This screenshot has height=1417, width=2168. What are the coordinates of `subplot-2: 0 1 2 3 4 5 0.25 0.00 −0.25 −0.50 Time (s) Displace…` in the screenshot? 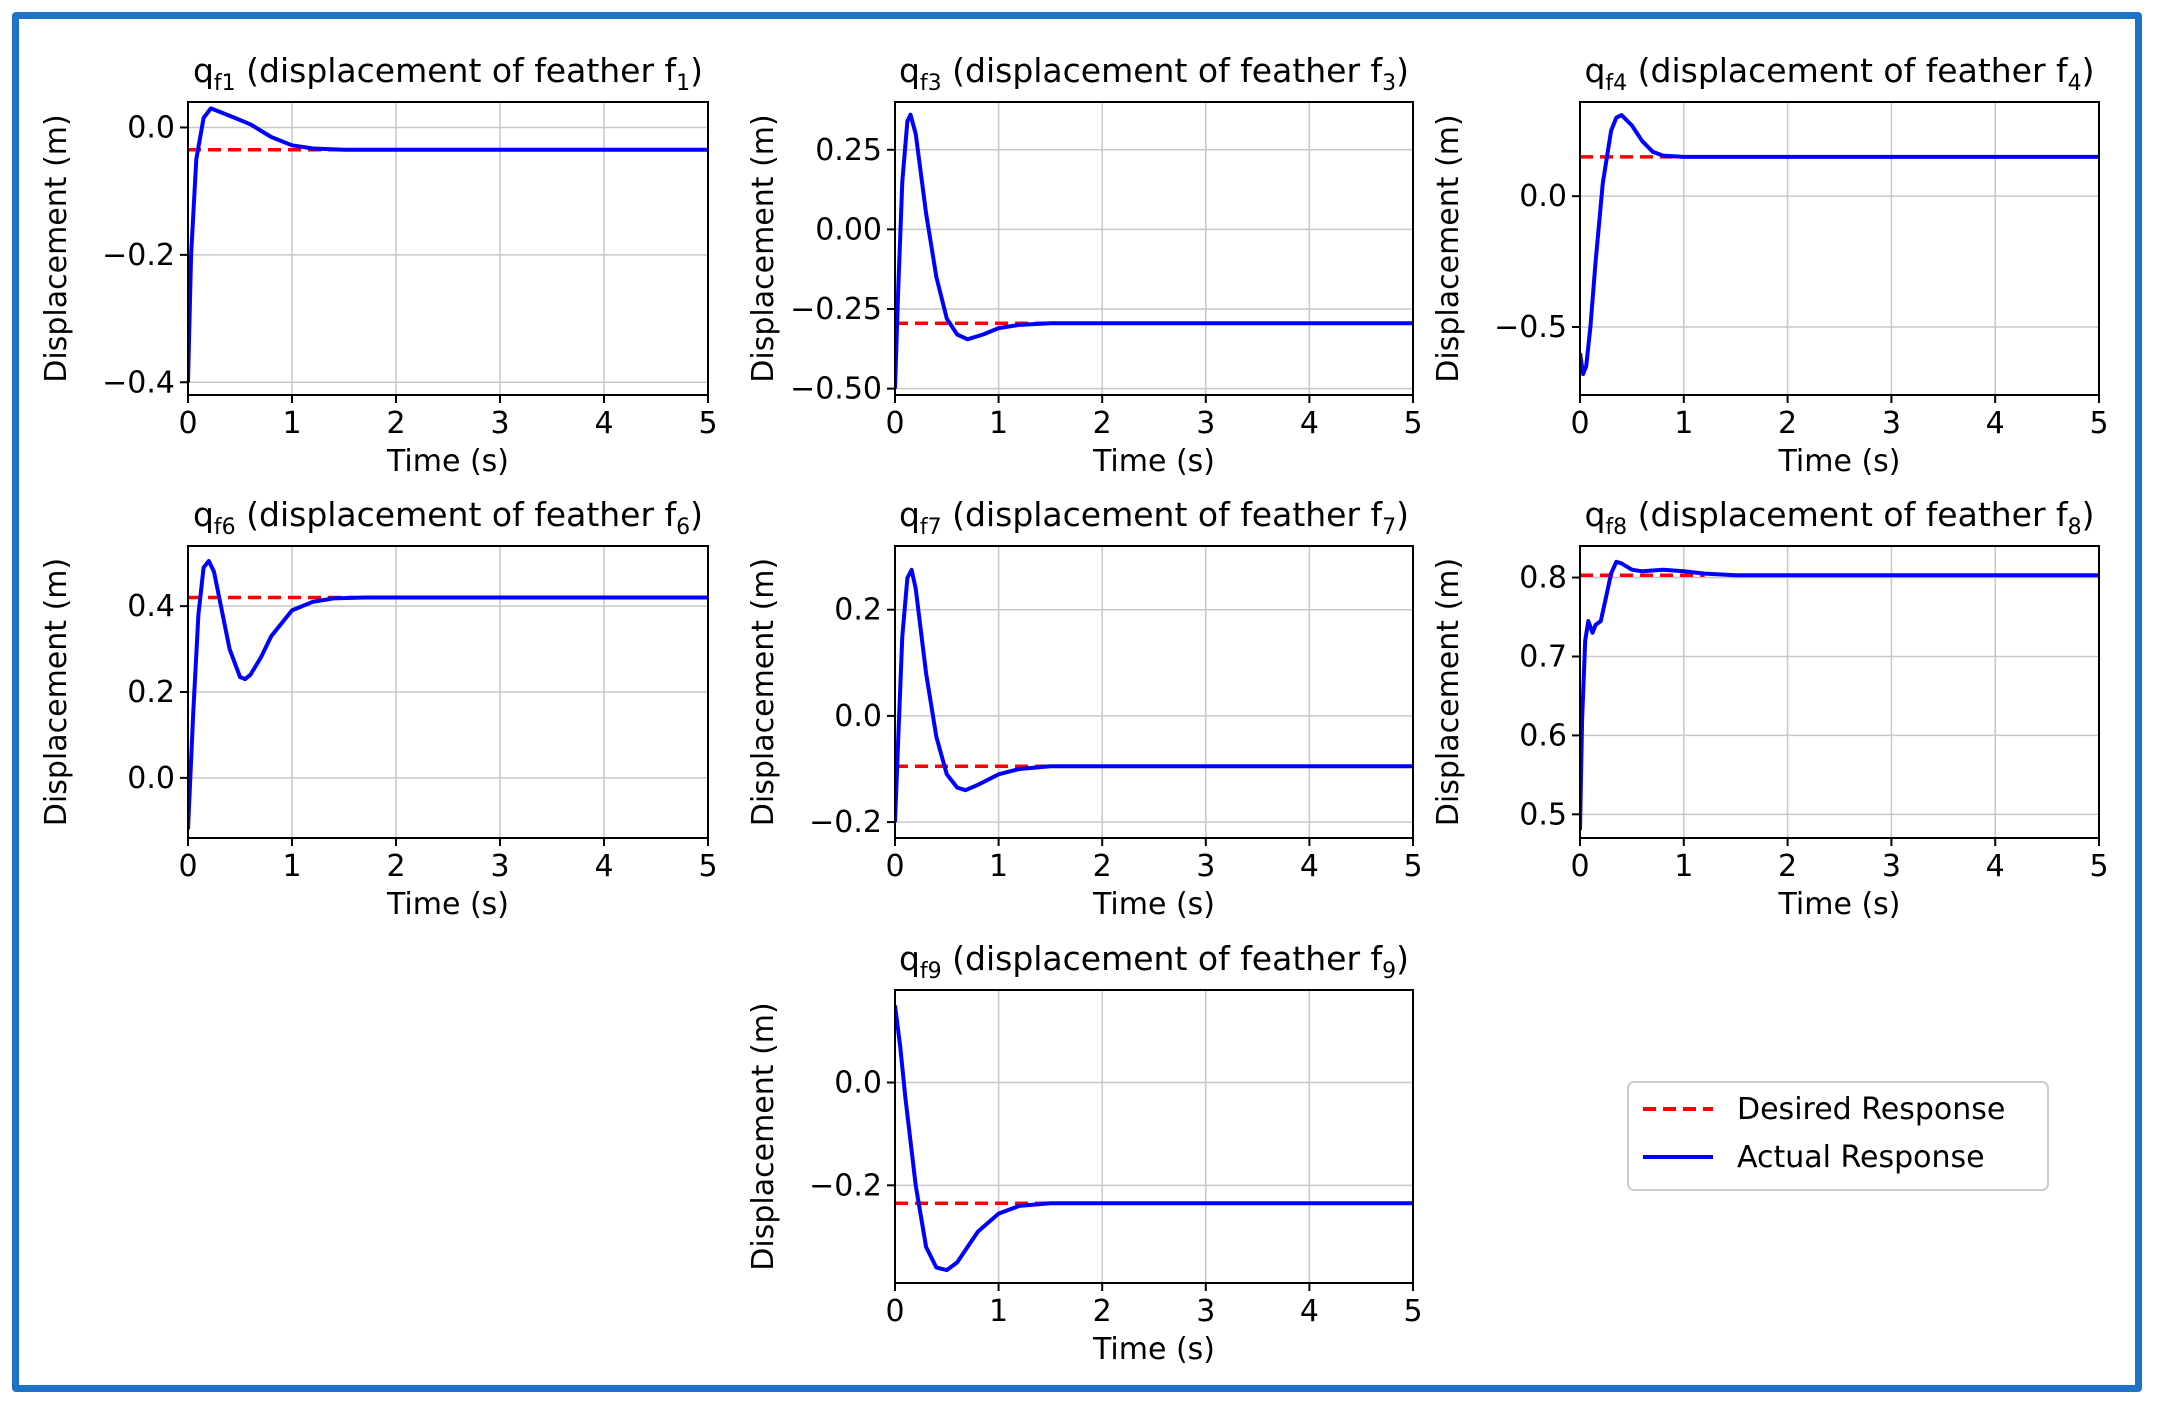 It's located at (1084, 265).